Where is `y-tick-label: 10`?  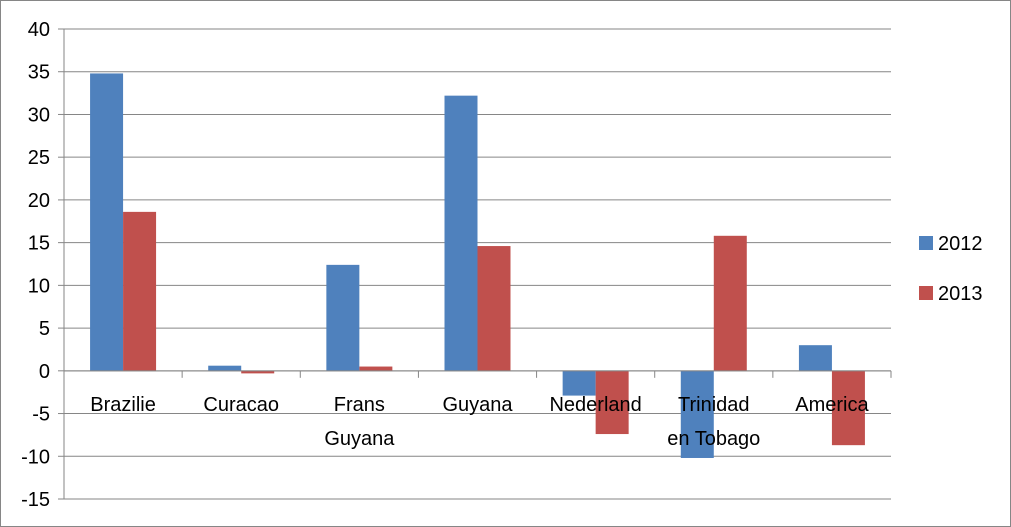 y-tick-label: 10 is located at coordinates (39, 286).